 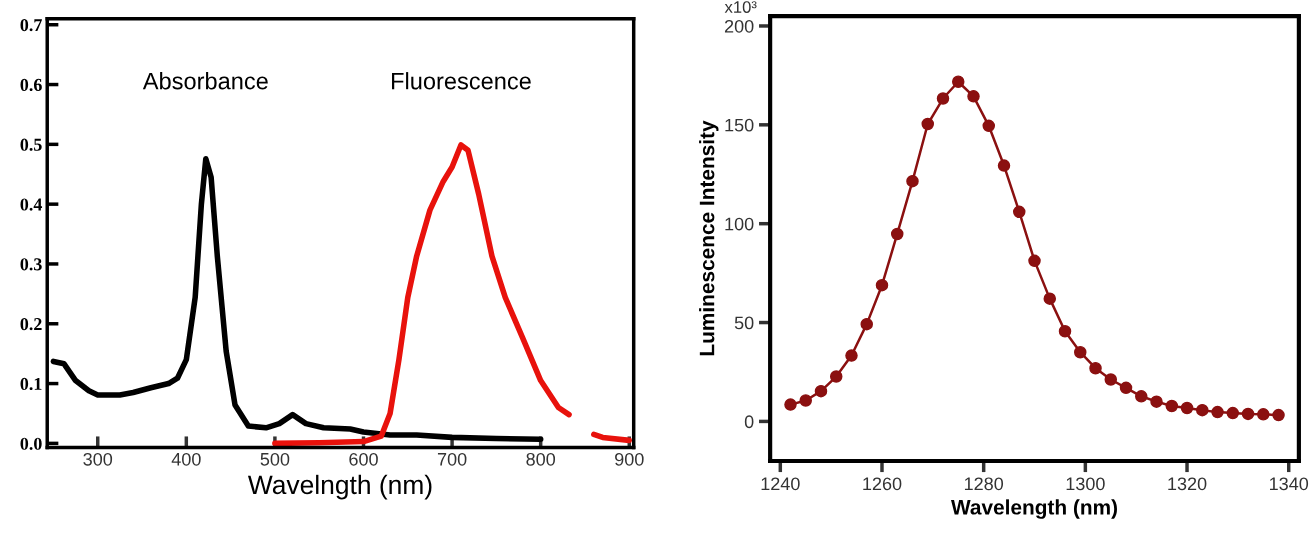 I want to click on y-tick-label: 0.6, so click(x=31, y=85).